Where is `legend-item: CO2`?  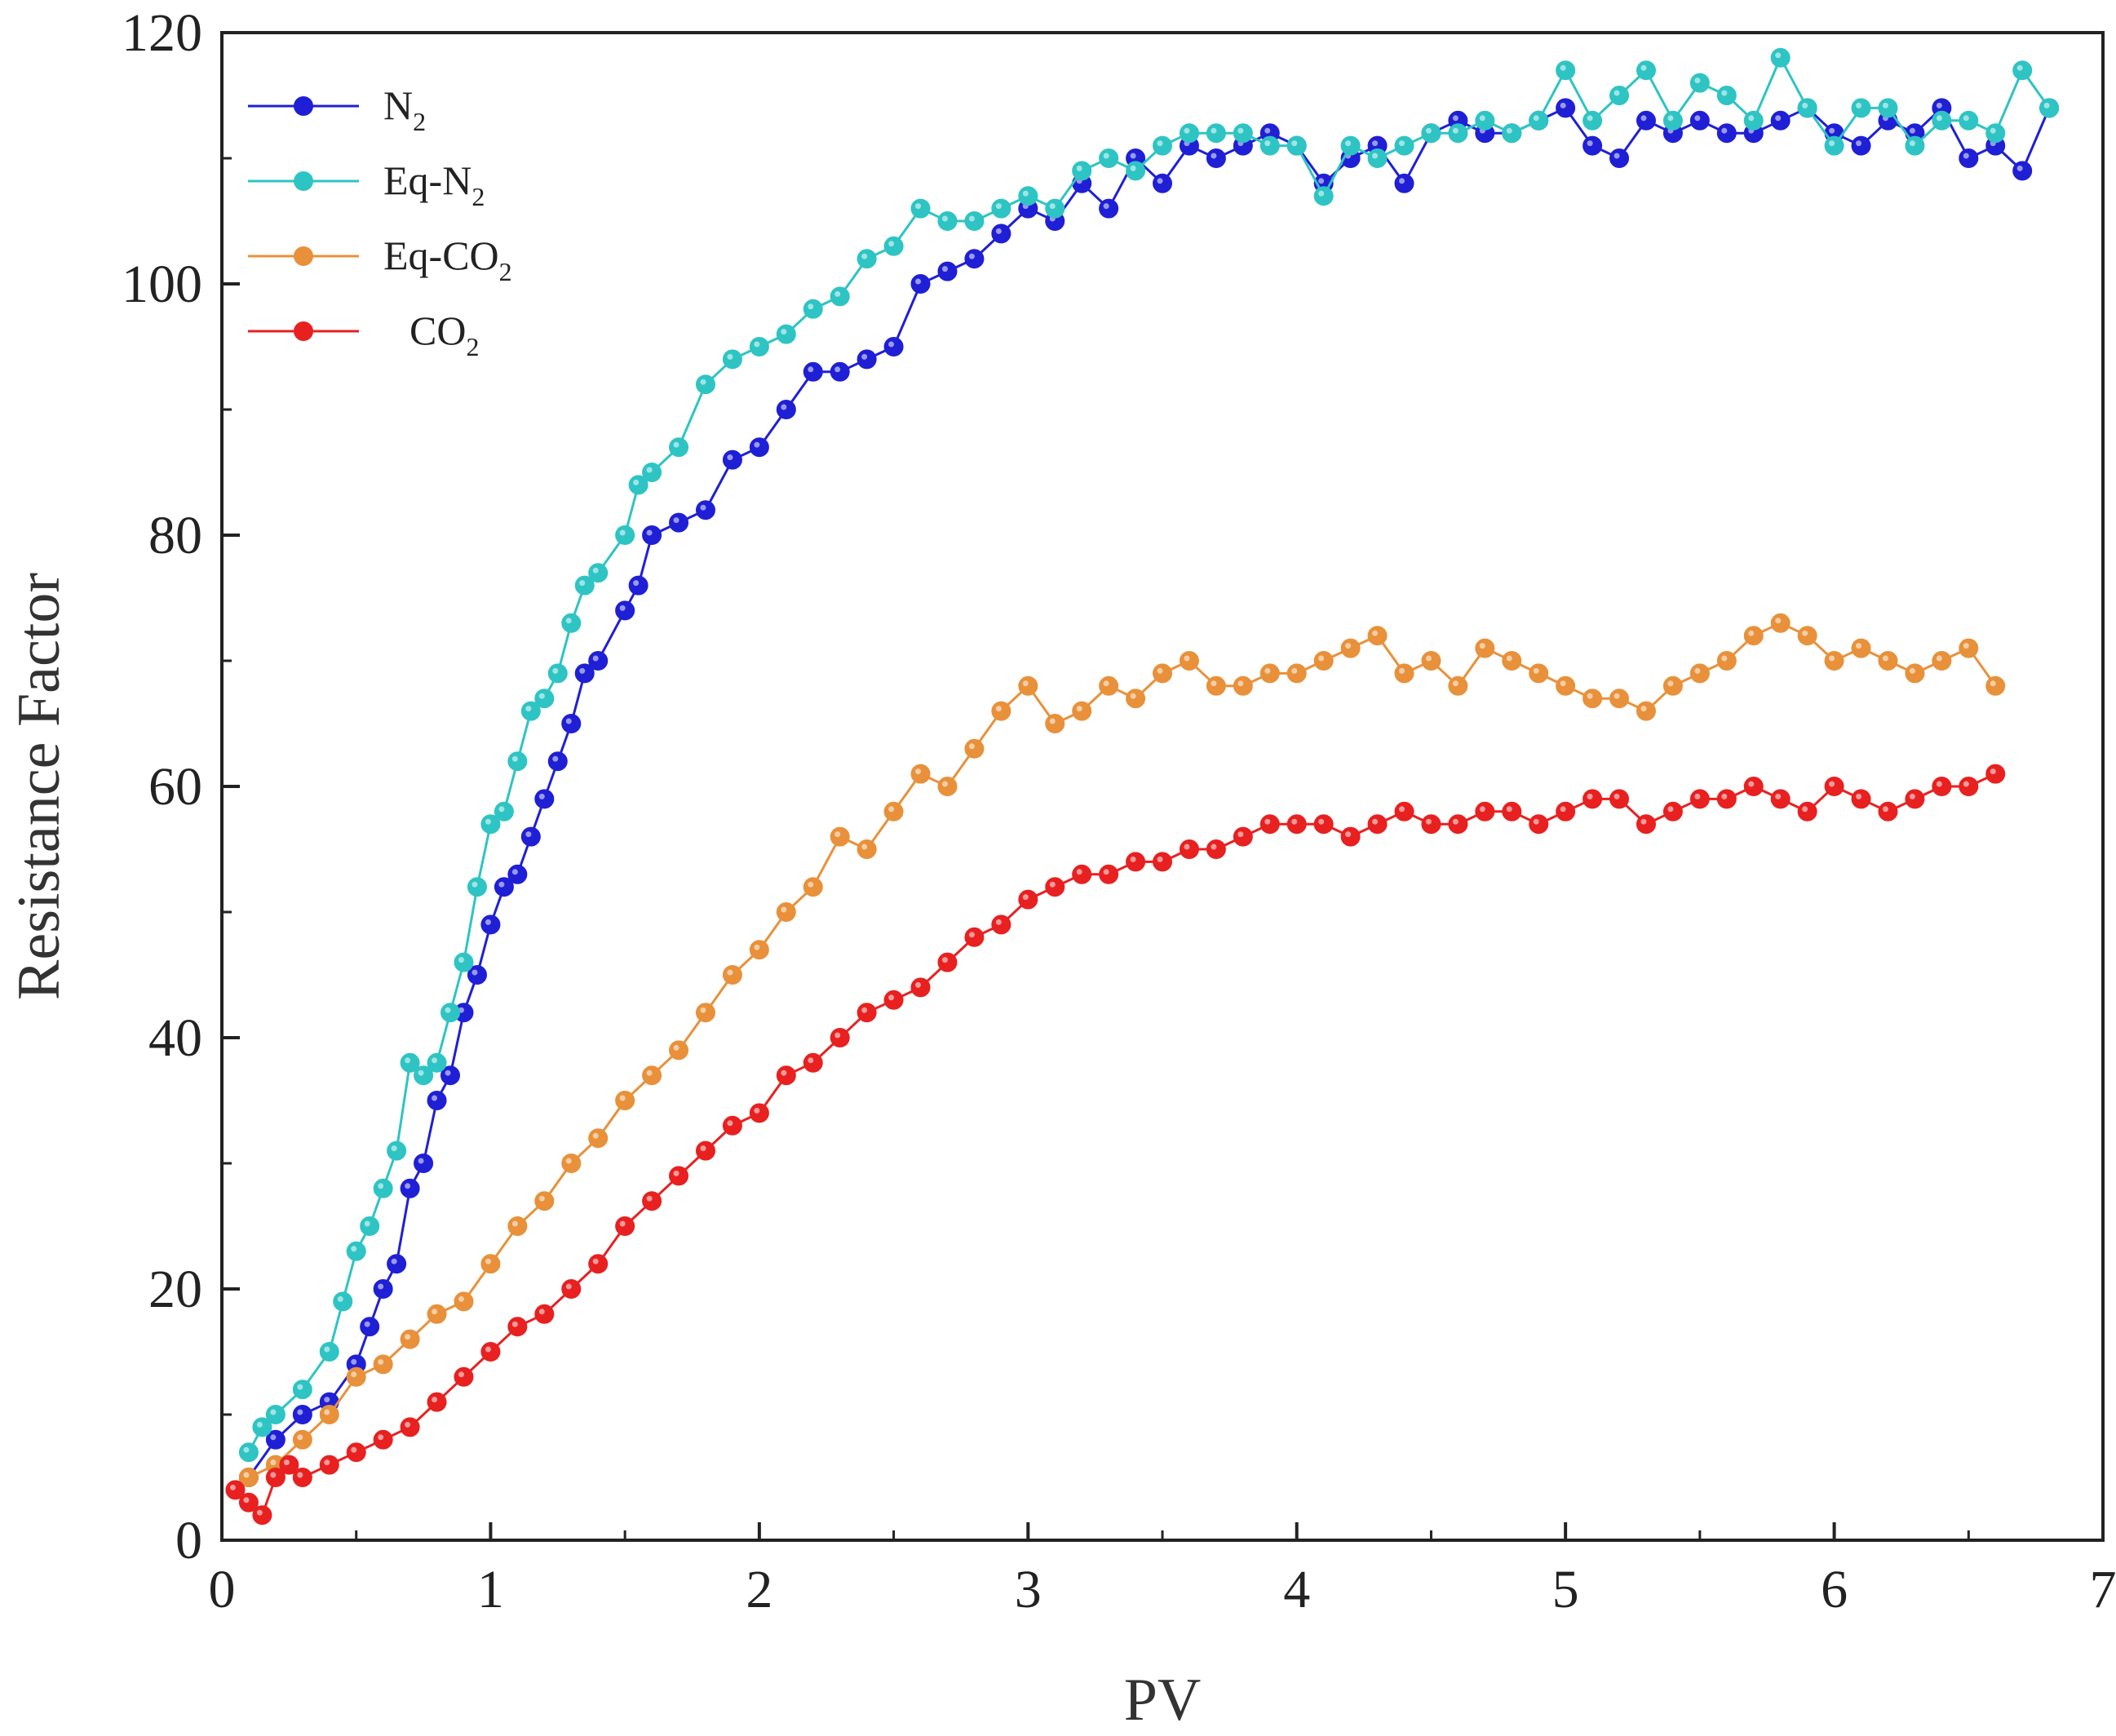 legend-item: CO2 is located at coordinates (363, 334).